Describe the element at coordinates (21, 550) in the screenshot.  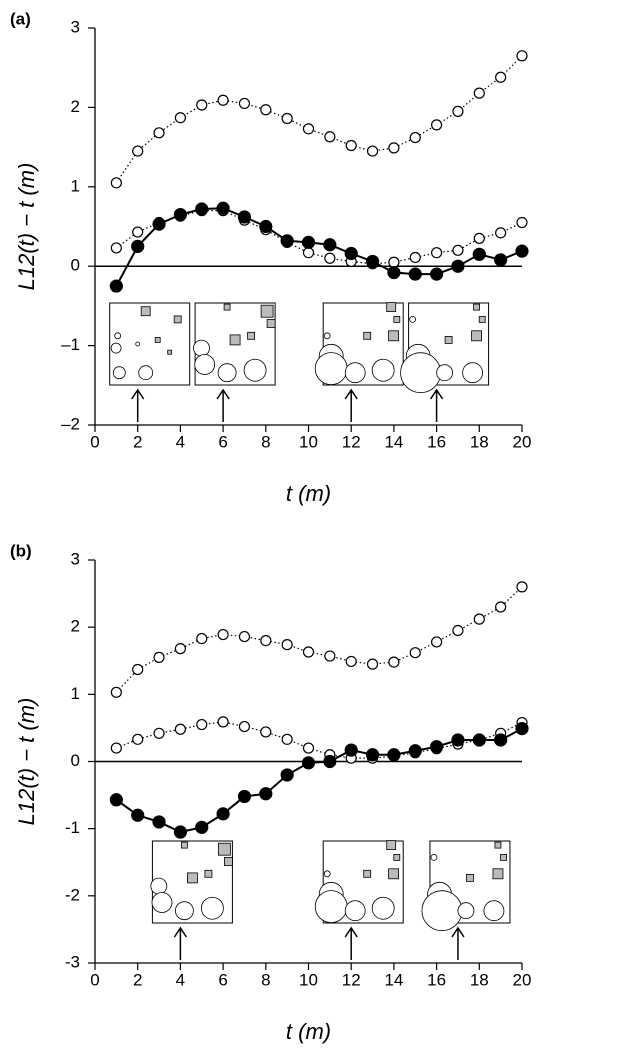
I see `panel-label: (b)` at that location.